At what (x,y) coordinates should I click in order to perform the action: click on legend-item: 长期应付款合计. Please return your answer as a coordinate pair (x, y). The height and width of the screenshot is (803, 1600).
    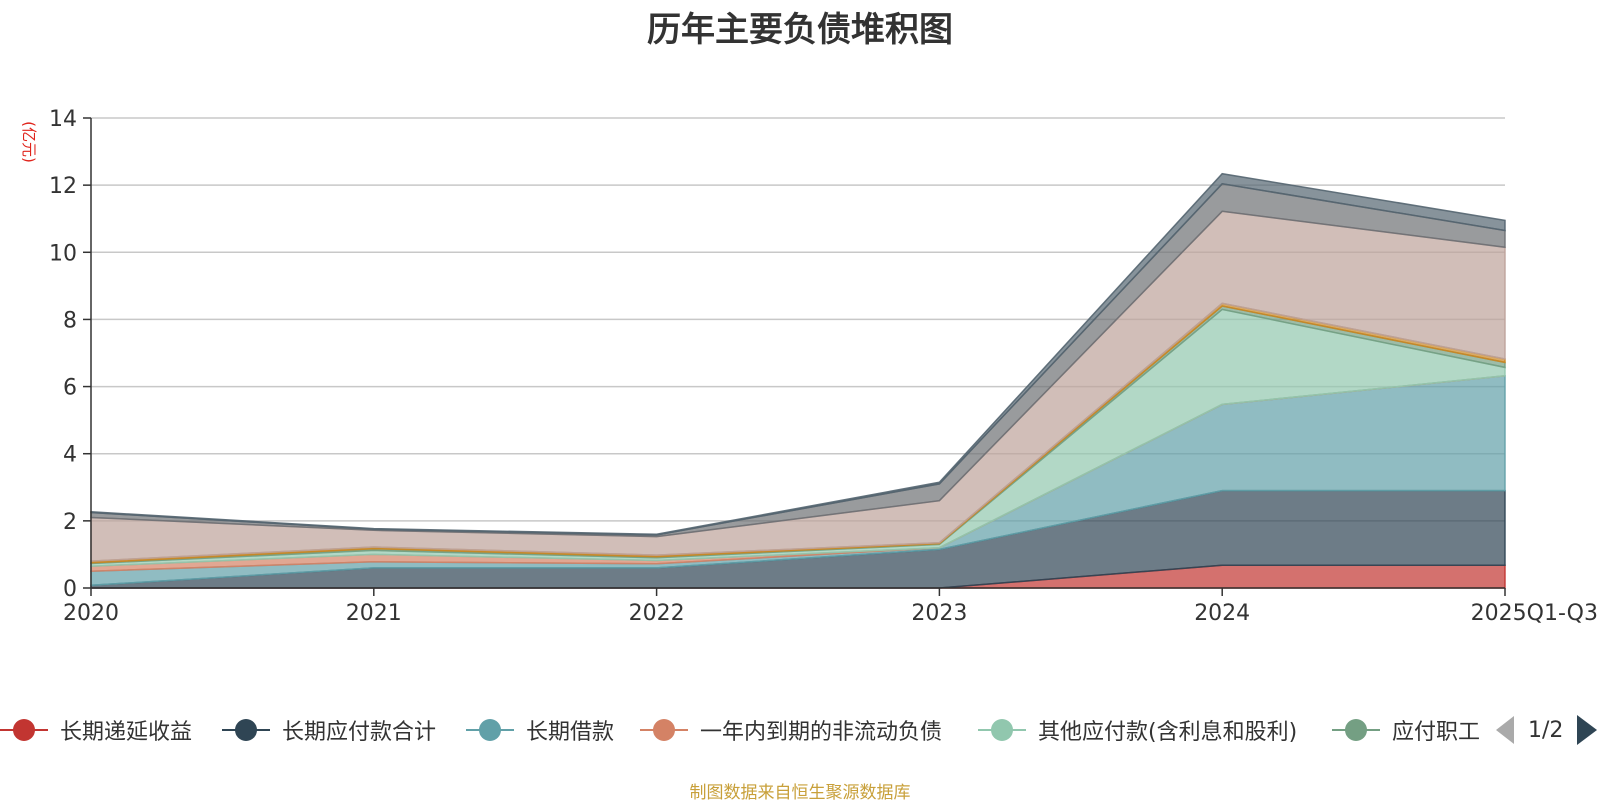
    Looking at the image, I should click on (329, 730).